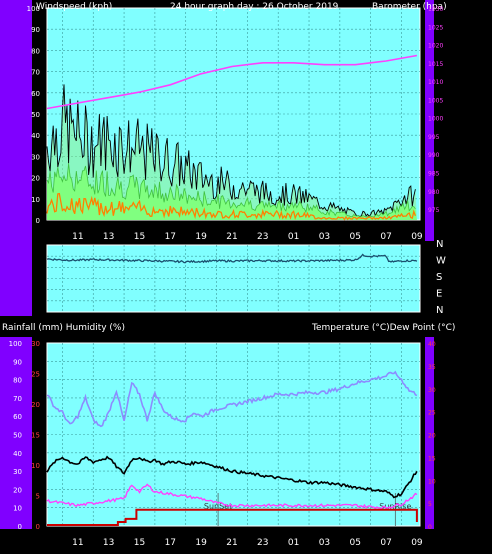 The image size is (492, 554). I want to click on sun-marker-label: SunSet, so click(218, 506).